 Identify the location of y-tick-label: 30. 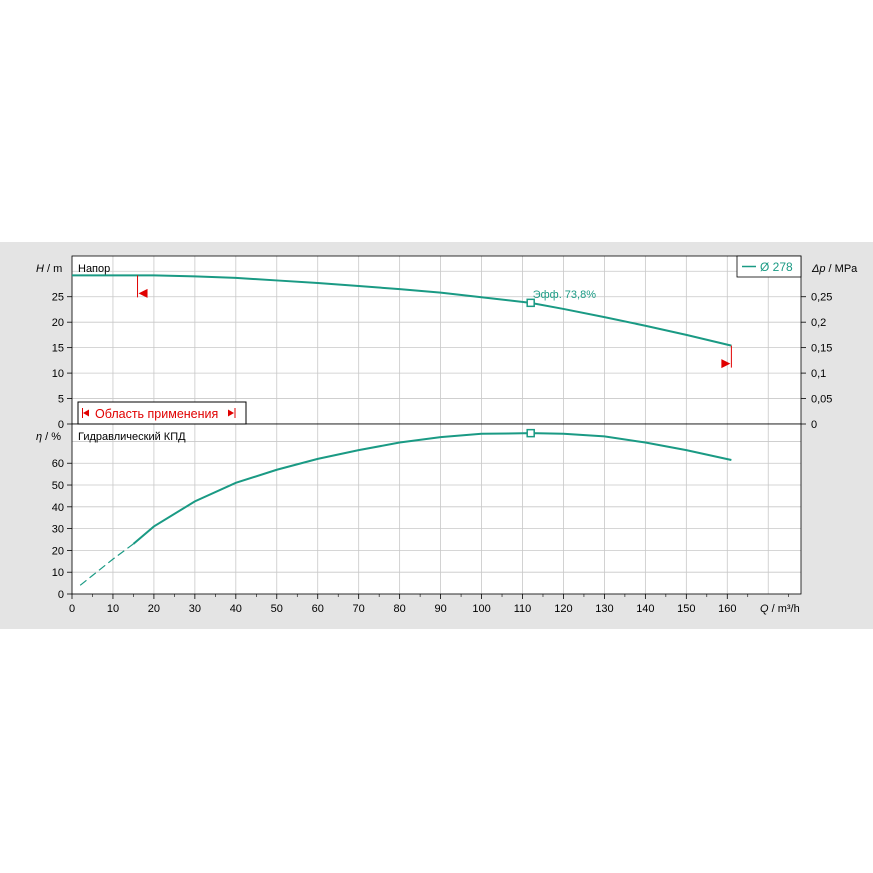
(58, 530).